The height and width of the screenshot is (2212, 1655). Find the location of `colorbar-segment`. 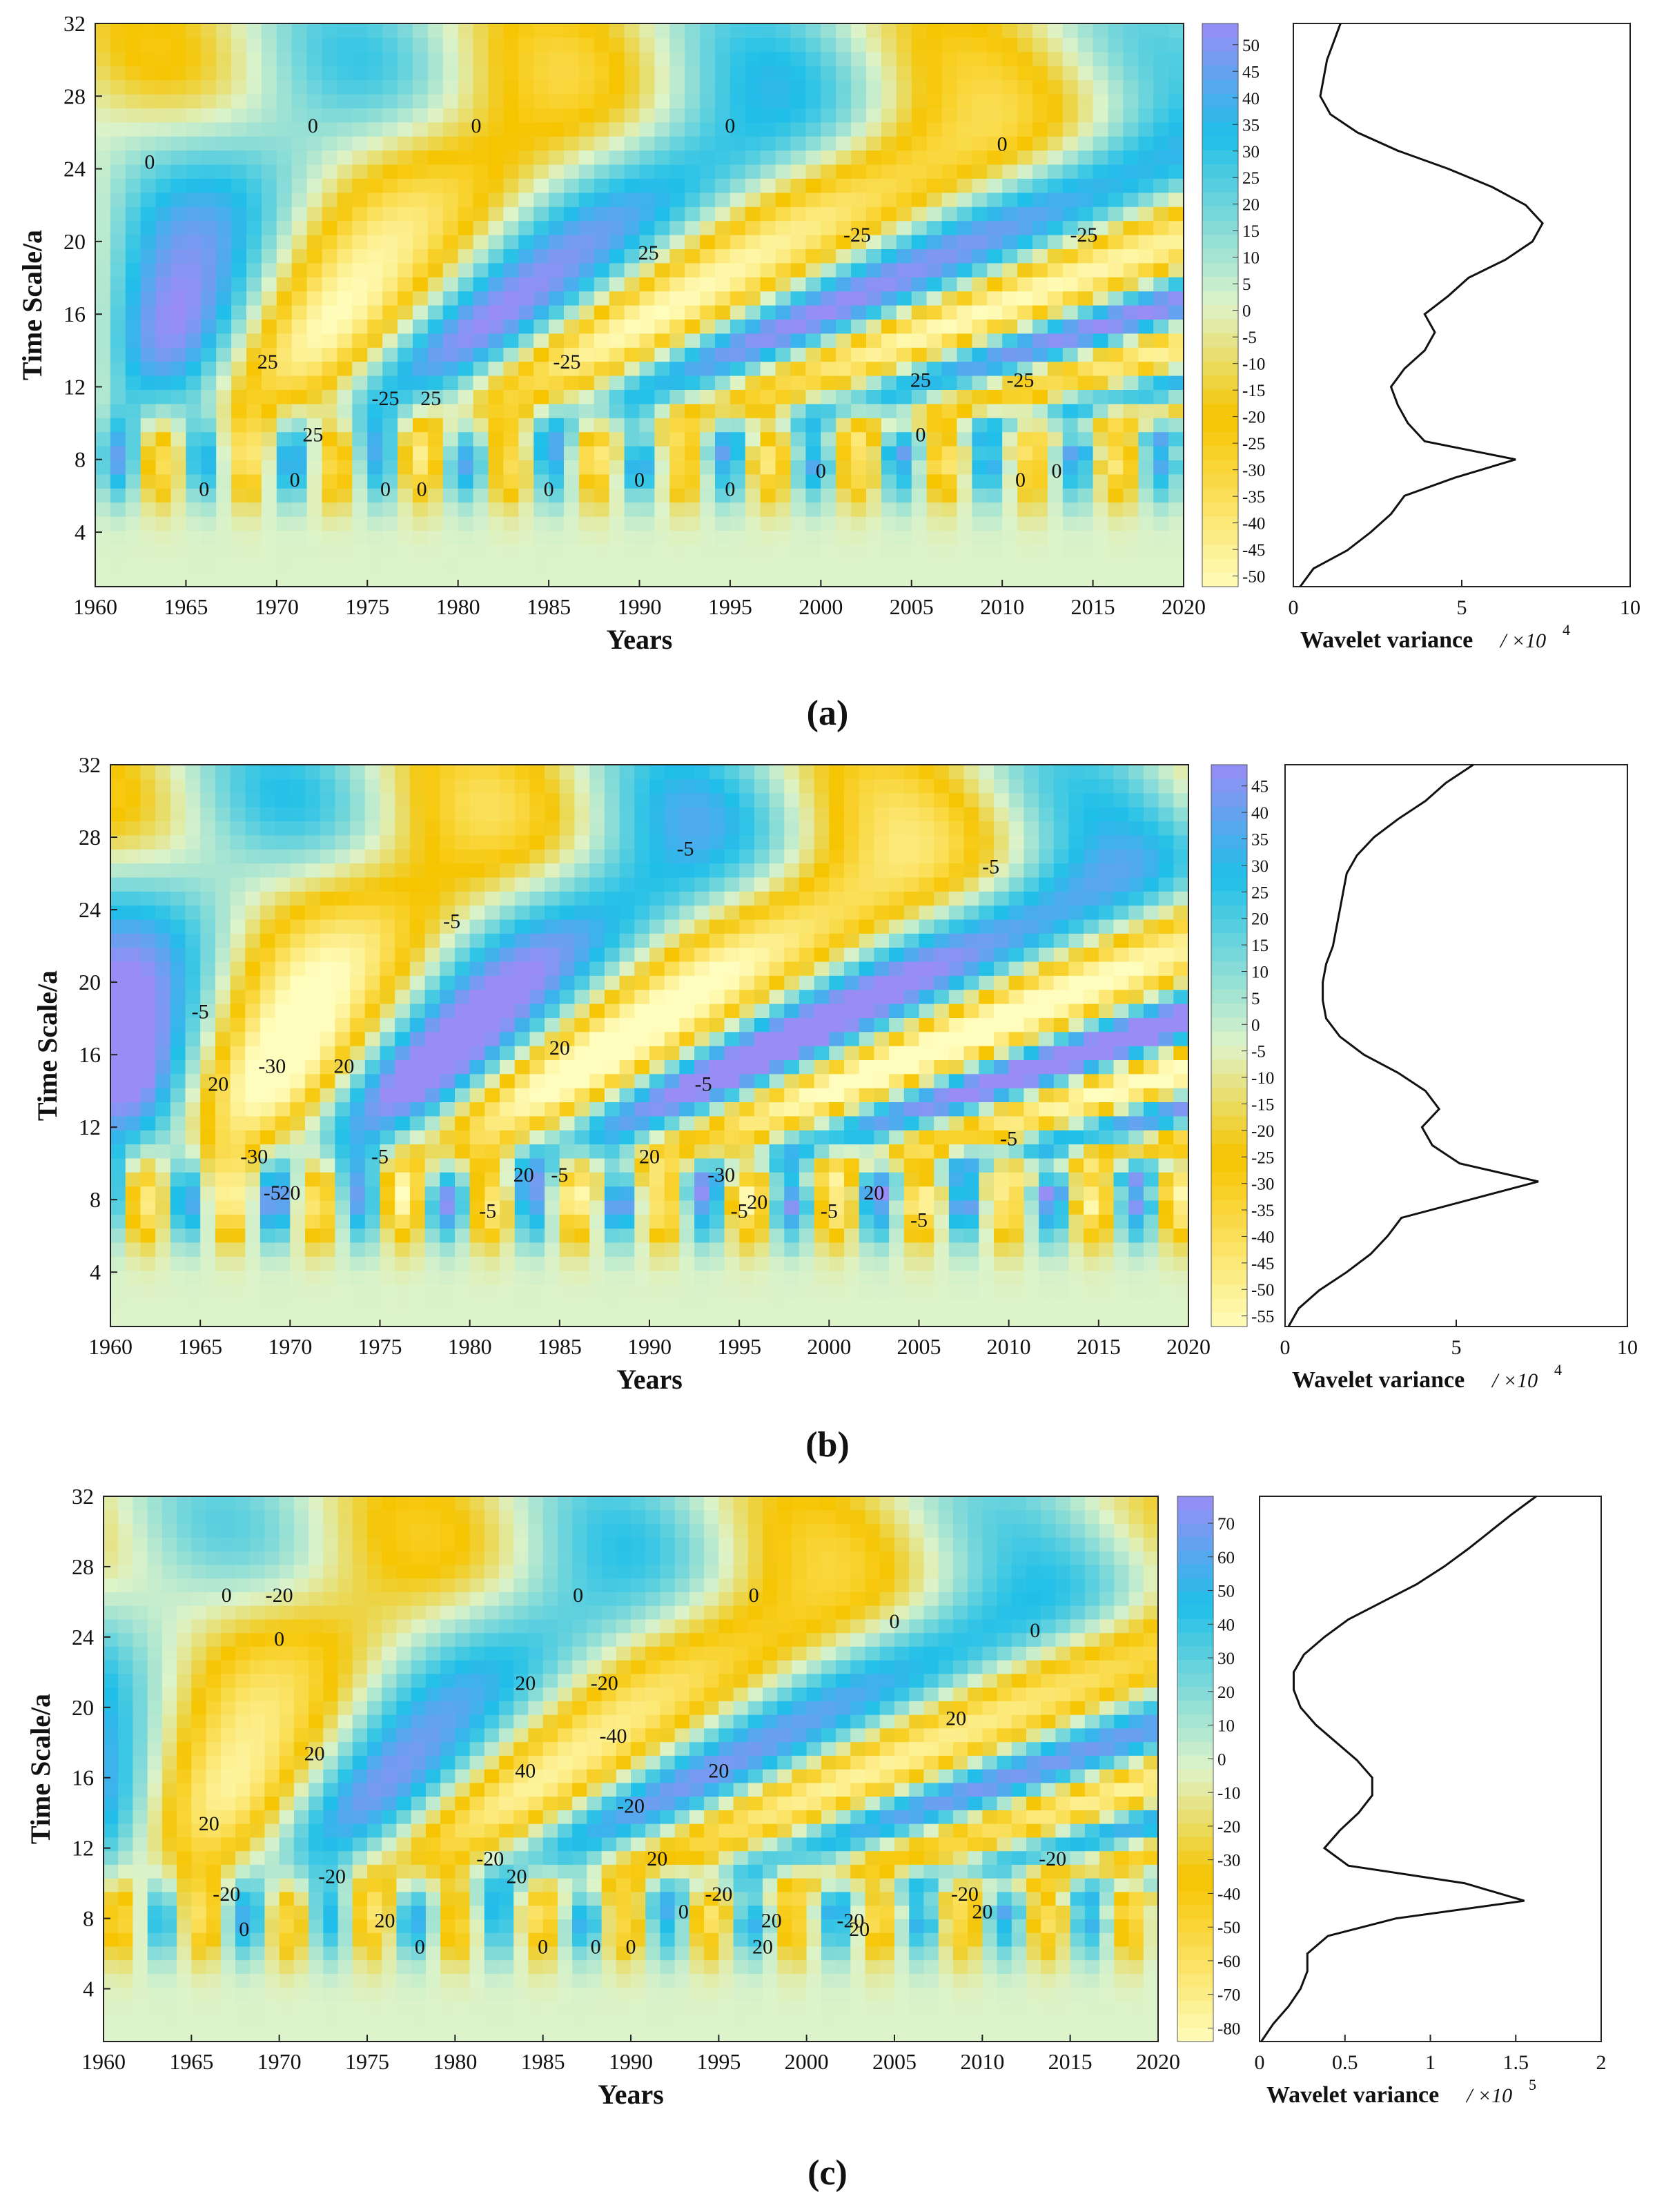

colorbar-segment is located at coordinates (1220, 411).